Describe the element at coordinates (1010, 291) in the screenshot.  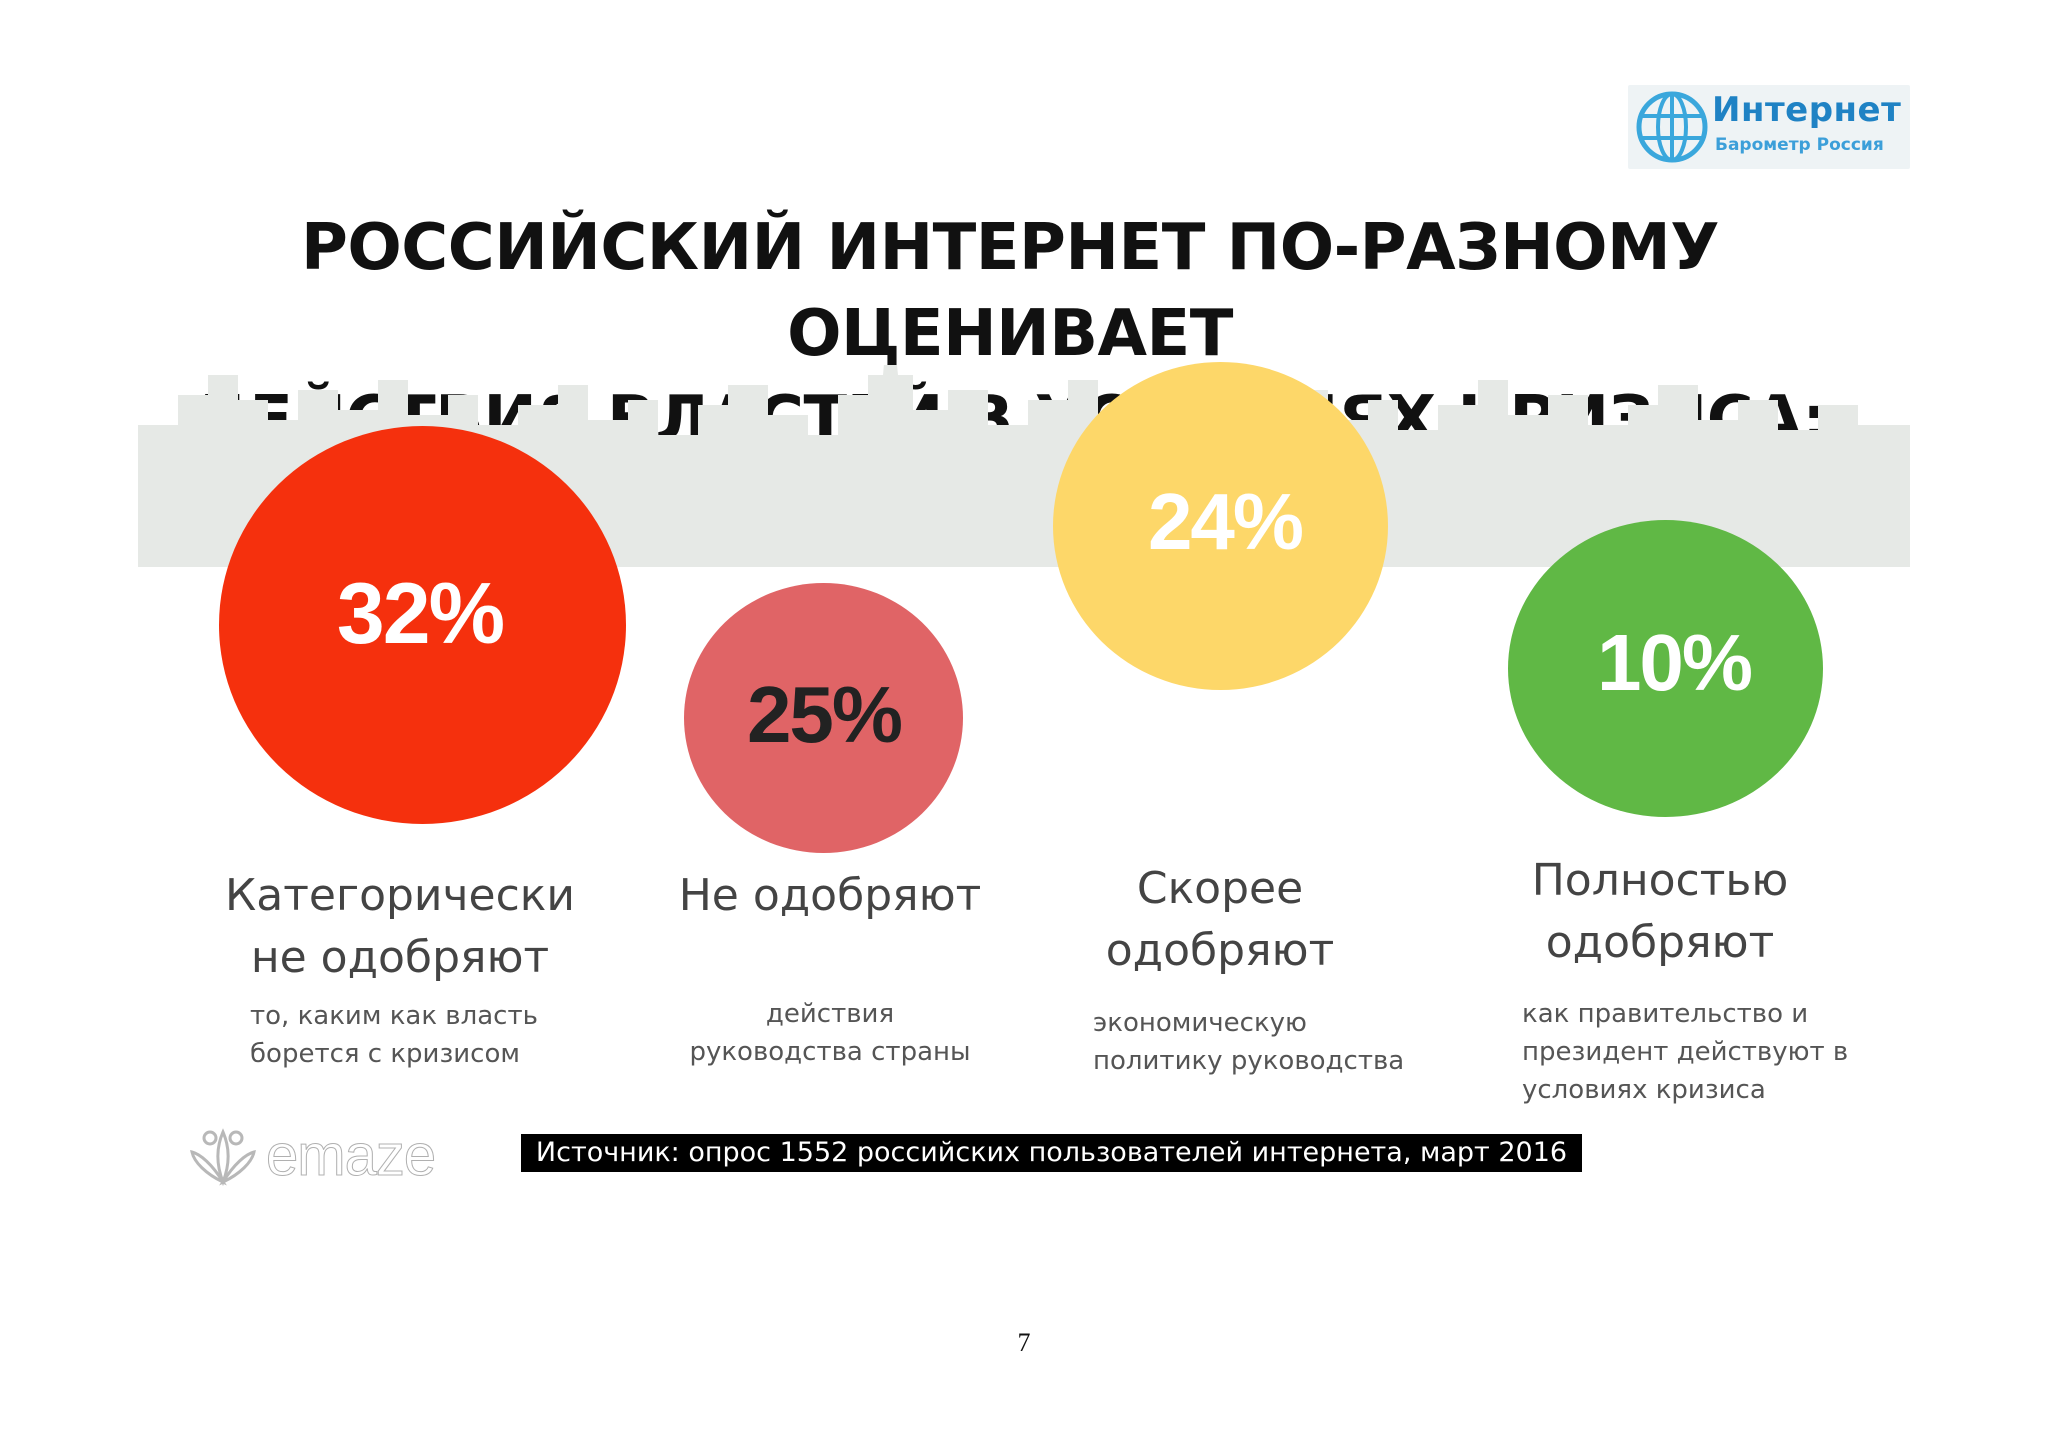
I see `title-line-1: РОССИЙСКИЙ ИНТЕРНЕТ ПО-РАЗНОМУ ОЦЕНИВАЕТ` at that location.